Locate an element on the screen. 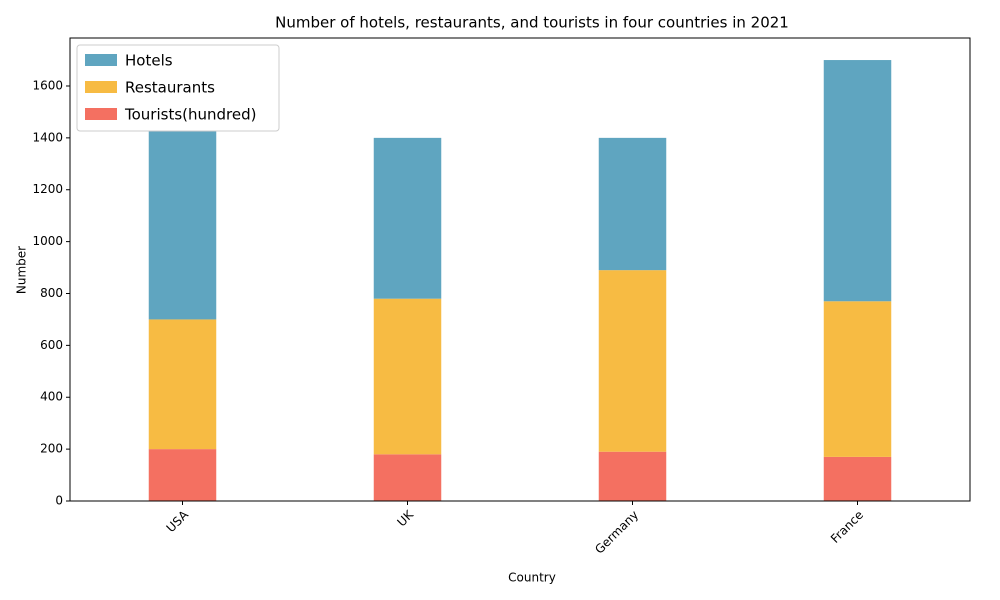  legend-label: Hotels is located at coordinates (149, 61).